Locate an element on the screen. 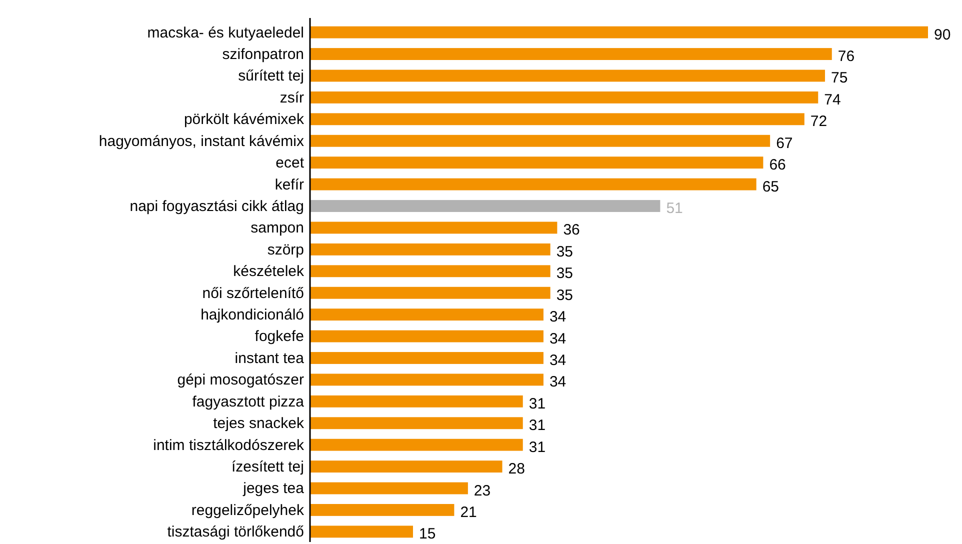 Image resolution: width=962 pixels, height=544 pixels. data-label: 74 is located at coordinates (832, 99).